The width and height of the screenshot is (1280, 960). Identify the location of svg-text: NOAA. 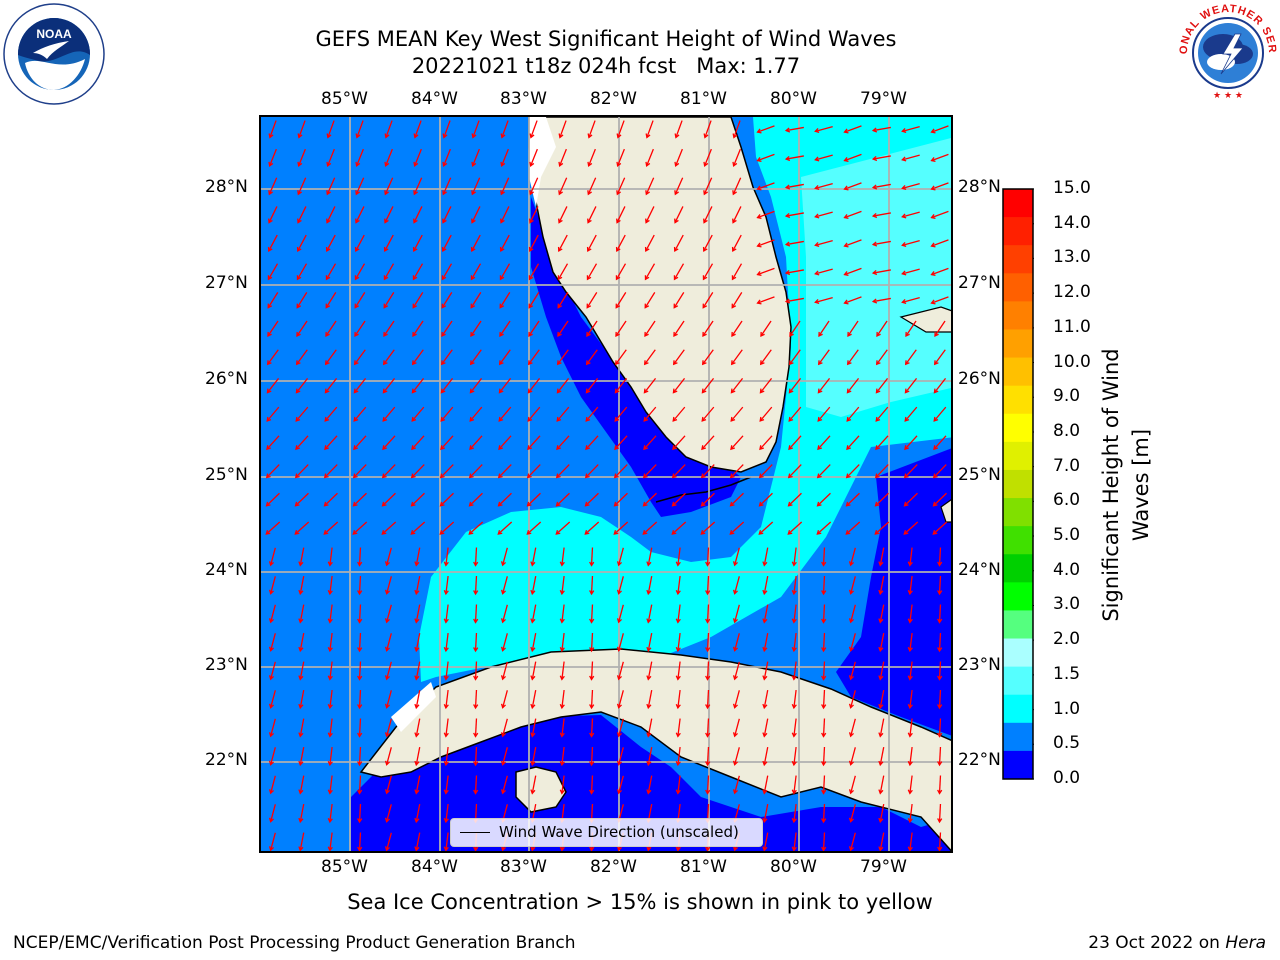
(54, 34).